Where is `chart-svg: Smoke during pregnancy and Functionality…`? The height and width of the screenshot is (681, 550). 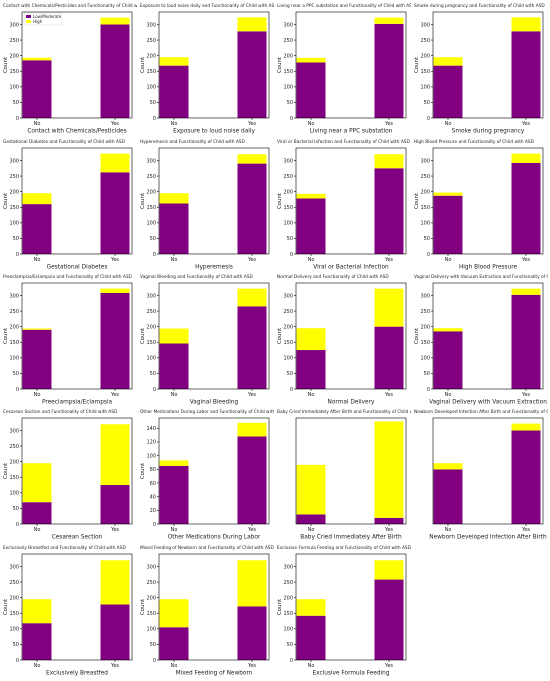
chart-svg: Smoke during pregnancy and Functionality… is located at coordinates (479, 69).